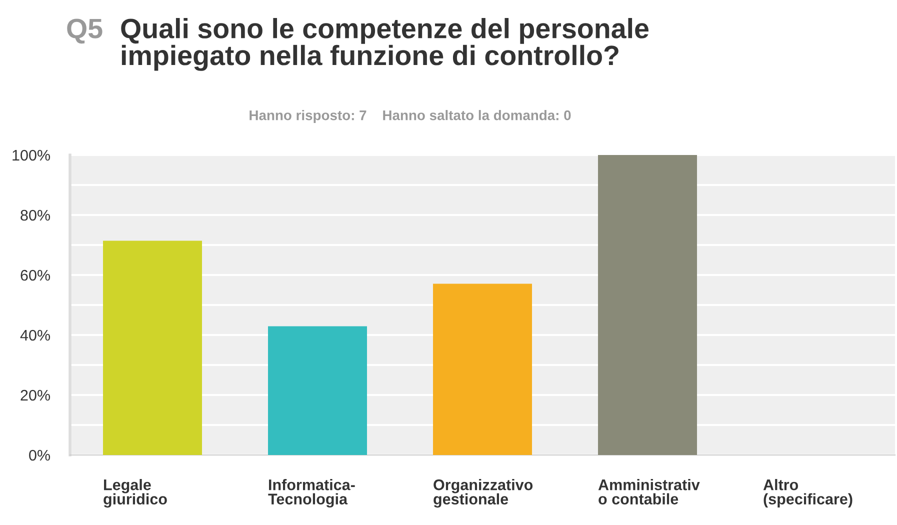 This screenshot has height=525, width=897. What do you see at coordinates (35, 395) in the screenshot?
I see `y-tick-label: 20%` at bounding box center [35, 395].